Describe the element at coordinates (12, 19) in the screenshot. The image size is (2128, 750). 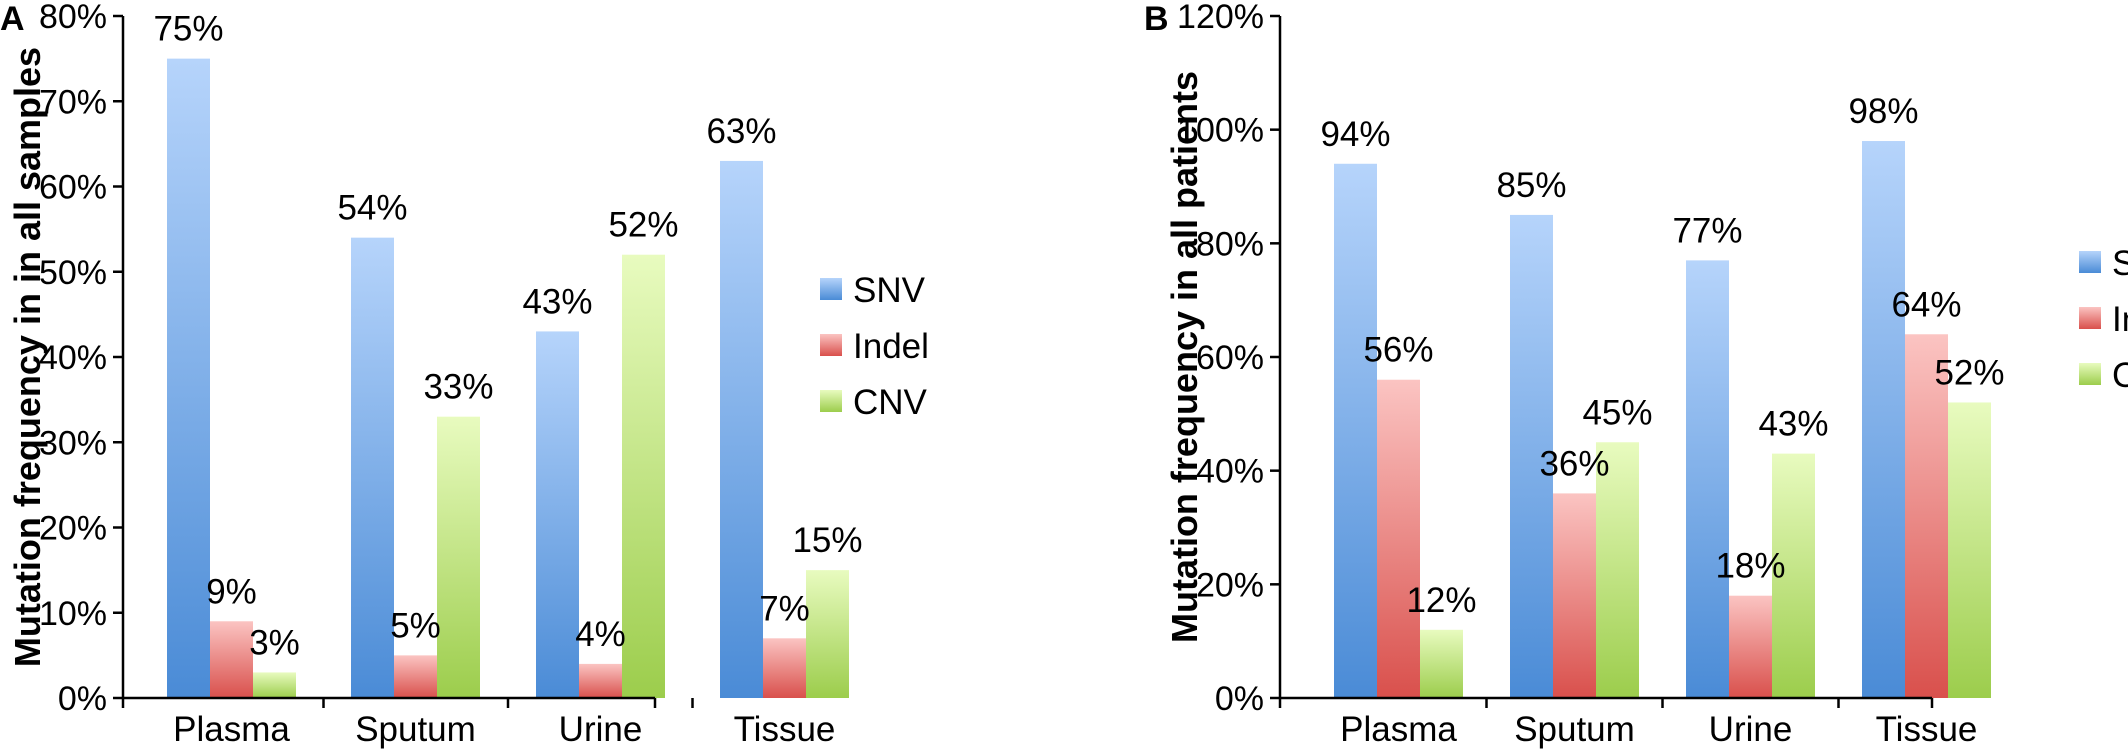
I see `panel-letter: A` at that location.